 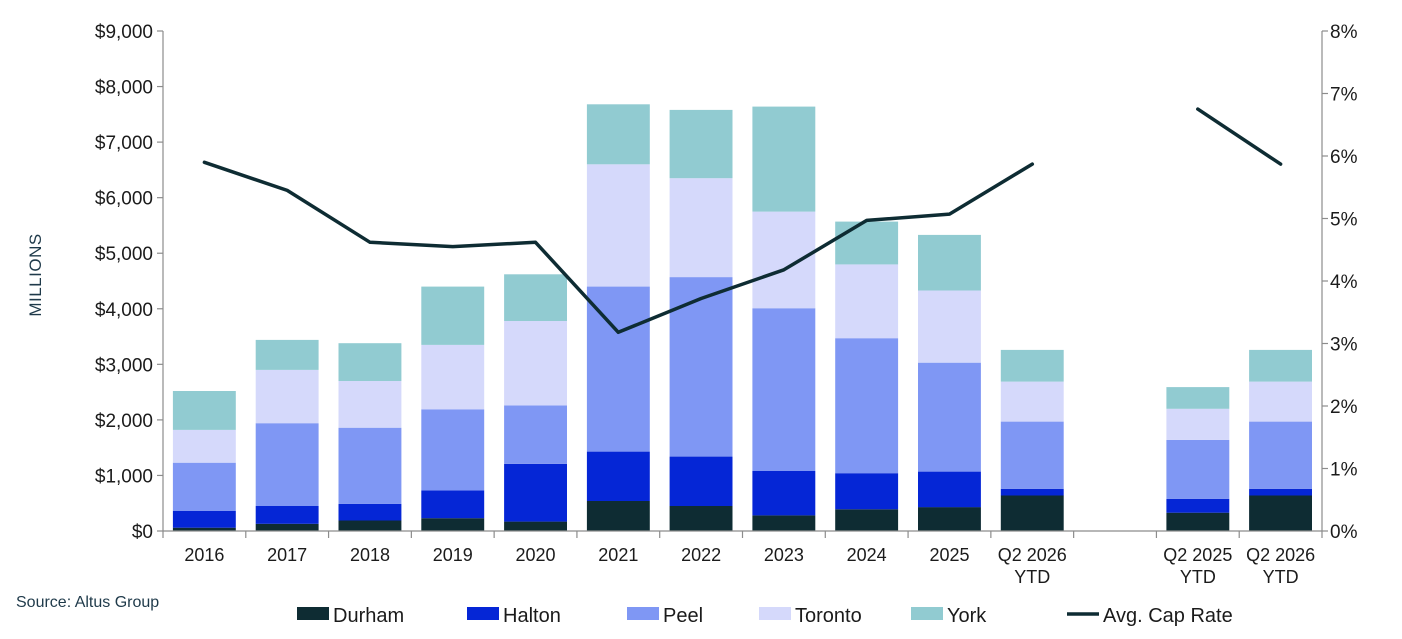 I want to click on legend-label: Toronto, so click(x=828, y=616).